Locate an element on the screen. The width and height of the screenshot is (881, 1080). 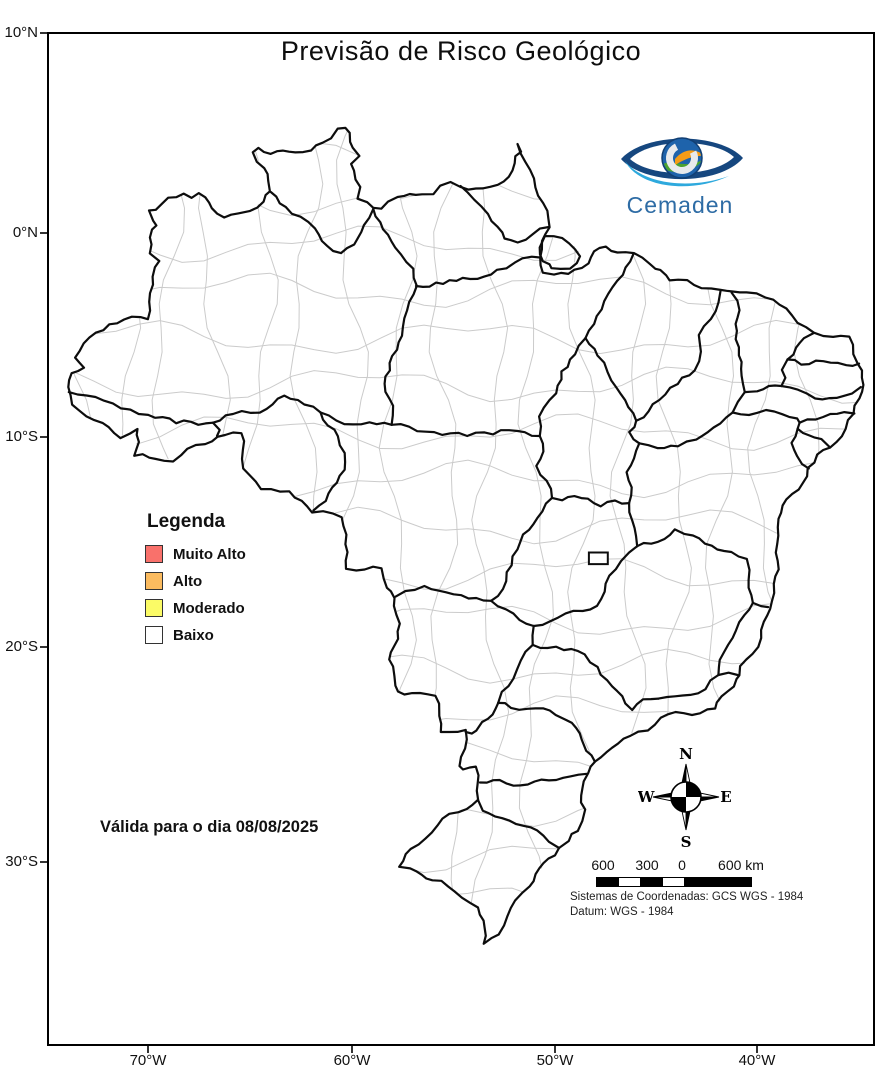
border-to-ba is located at coordinates (633, 473).